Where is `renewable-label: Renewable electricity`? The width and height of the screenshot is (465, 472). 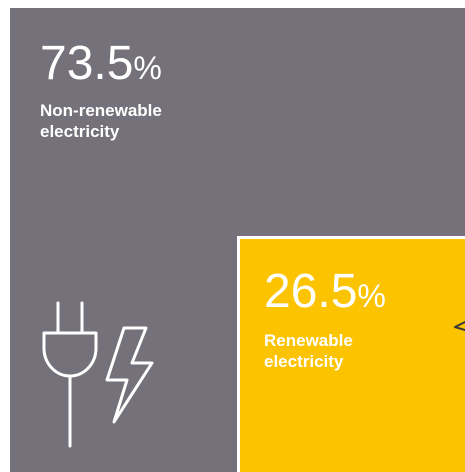 renewable-label: Renewable electricity is located at coordinates (308, 351).